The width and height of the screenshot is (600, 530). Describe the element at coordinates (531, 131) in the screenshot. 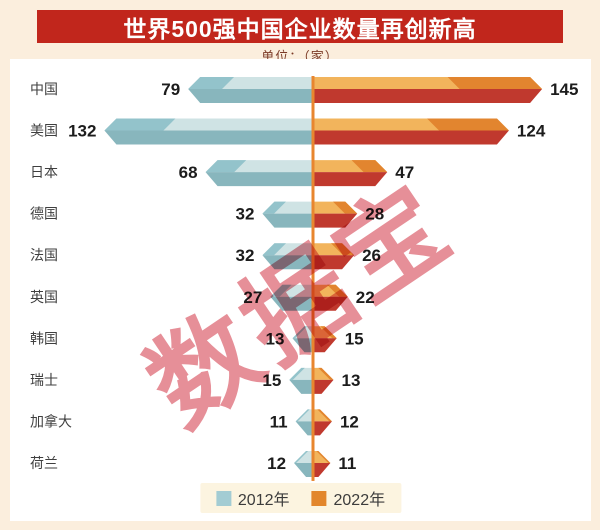

I see `value-2022: 124` at that location.